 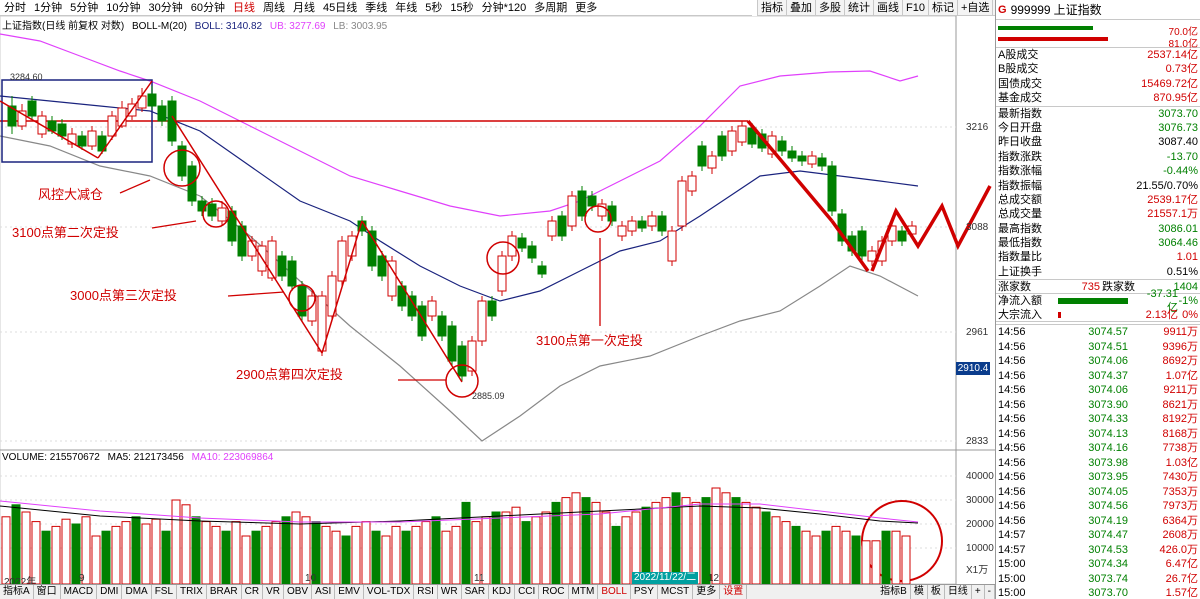 What do you see at coordinates (406, 7) in the screenshot?
I see `period-tab-11: 年线` at bounding box center [406, 7].